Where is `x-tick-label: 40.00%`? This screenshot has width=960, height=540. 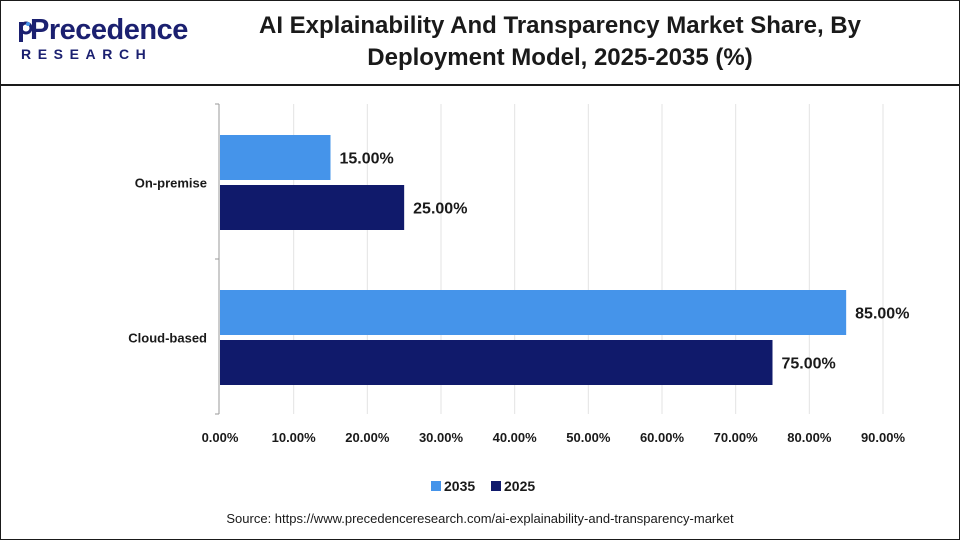
x-tick-label: 40.00% is located at coordinates (515, 437).